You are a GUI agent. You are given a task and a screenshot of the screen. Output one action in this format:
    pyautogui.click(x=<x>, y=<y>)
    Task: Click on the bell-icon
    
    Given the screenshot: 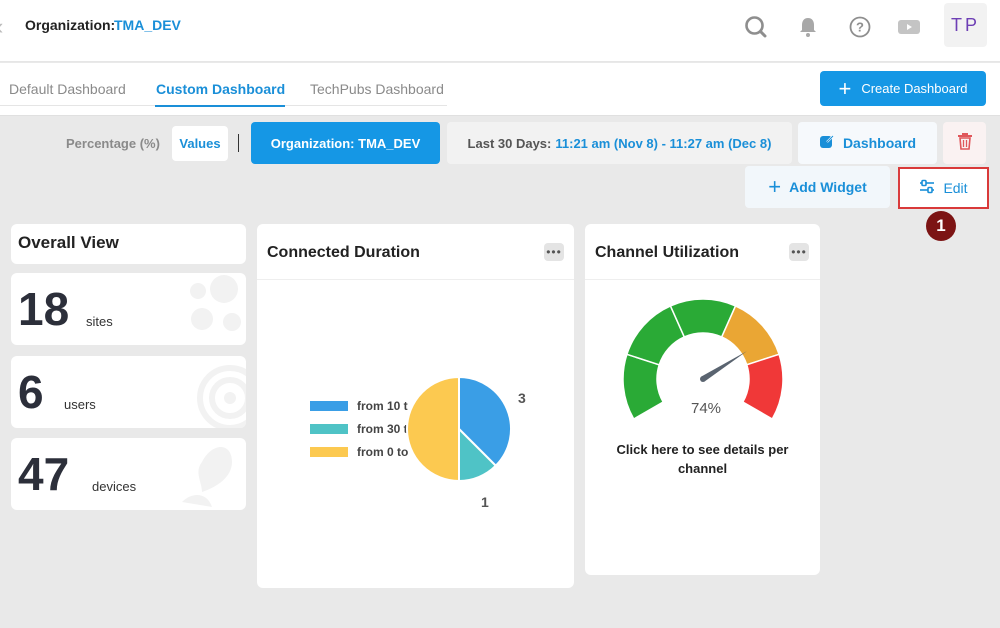 What is the action you would take?
    pyautogui.click(x=808, y=27)
    